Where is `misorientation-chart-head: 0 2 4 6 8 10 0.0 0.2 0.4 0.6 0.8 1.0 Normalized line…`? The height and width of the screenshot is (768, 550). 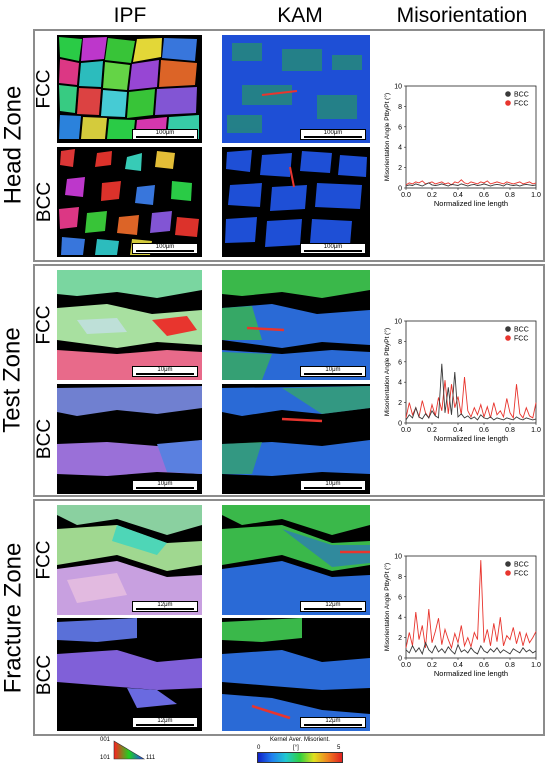 misorientation-chart-head: 0 2 4 6 8 10 0.0 0.2 0.4 0.6 0.8 1.0 Normalized line… is located at coordinates (459, 150).